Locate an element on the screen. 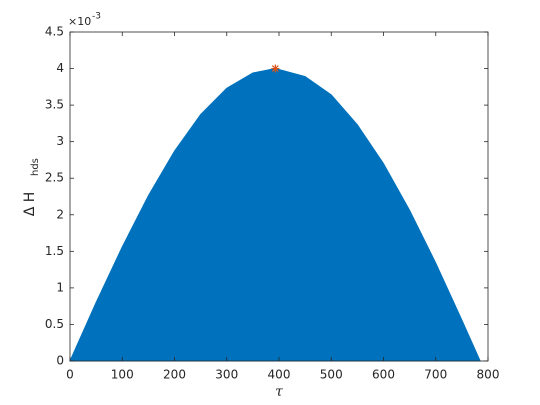 This screenshot has width=540, height=405. x-tick-label: 200 is located at coordinates (174, 375).